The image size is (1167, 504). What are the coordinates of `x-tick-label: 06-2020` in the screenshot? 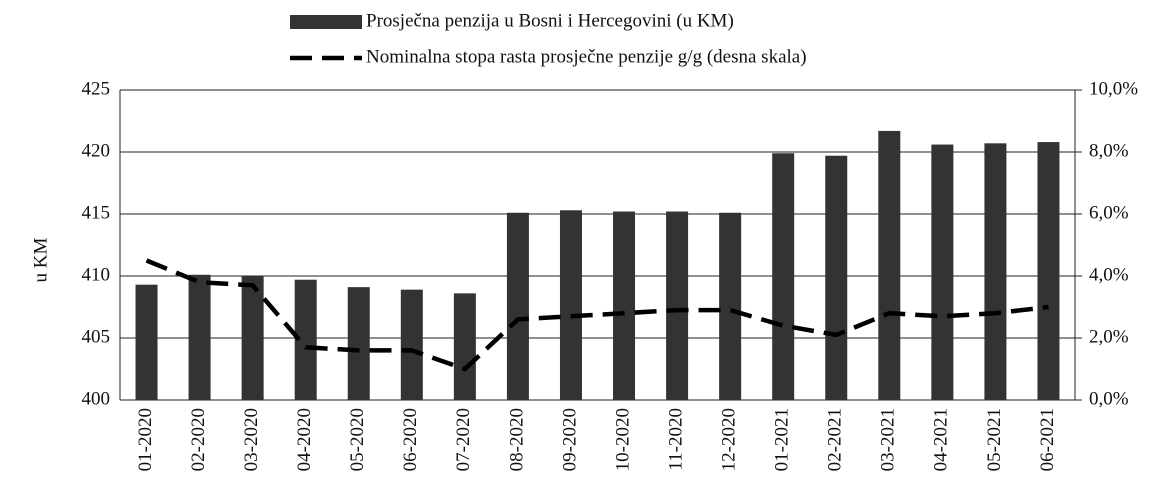 It's located at (410, 439).